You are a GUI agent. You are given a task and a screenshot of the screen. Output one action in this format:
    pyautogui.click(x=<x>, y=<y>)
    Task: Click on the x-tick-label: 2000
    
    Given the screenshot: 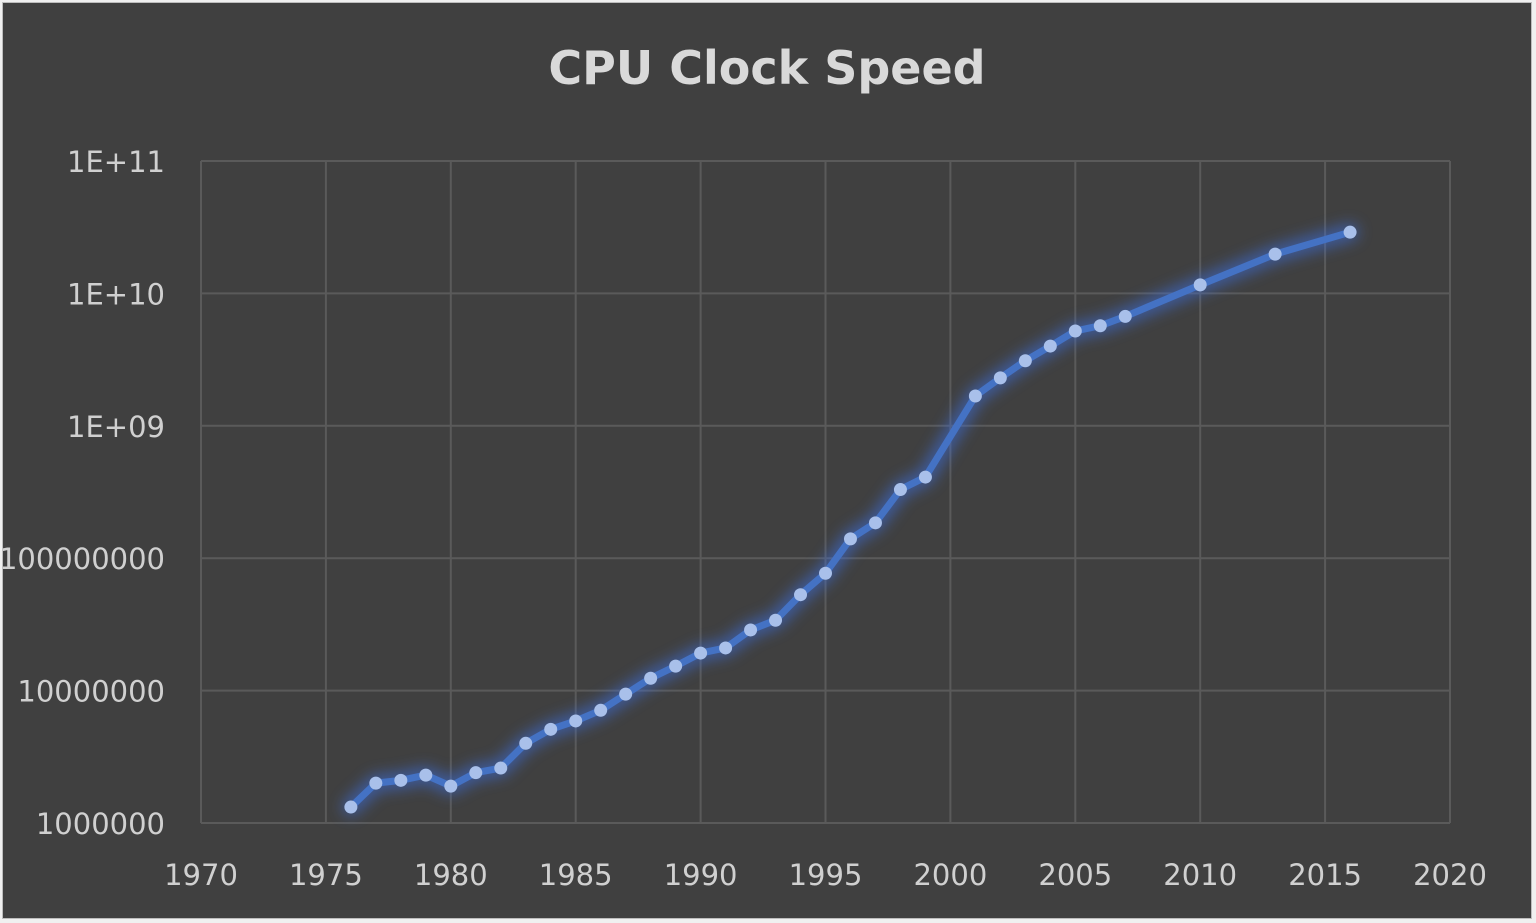 What is the action you would take?
    pyautogui.click(x=950, y=875)
    